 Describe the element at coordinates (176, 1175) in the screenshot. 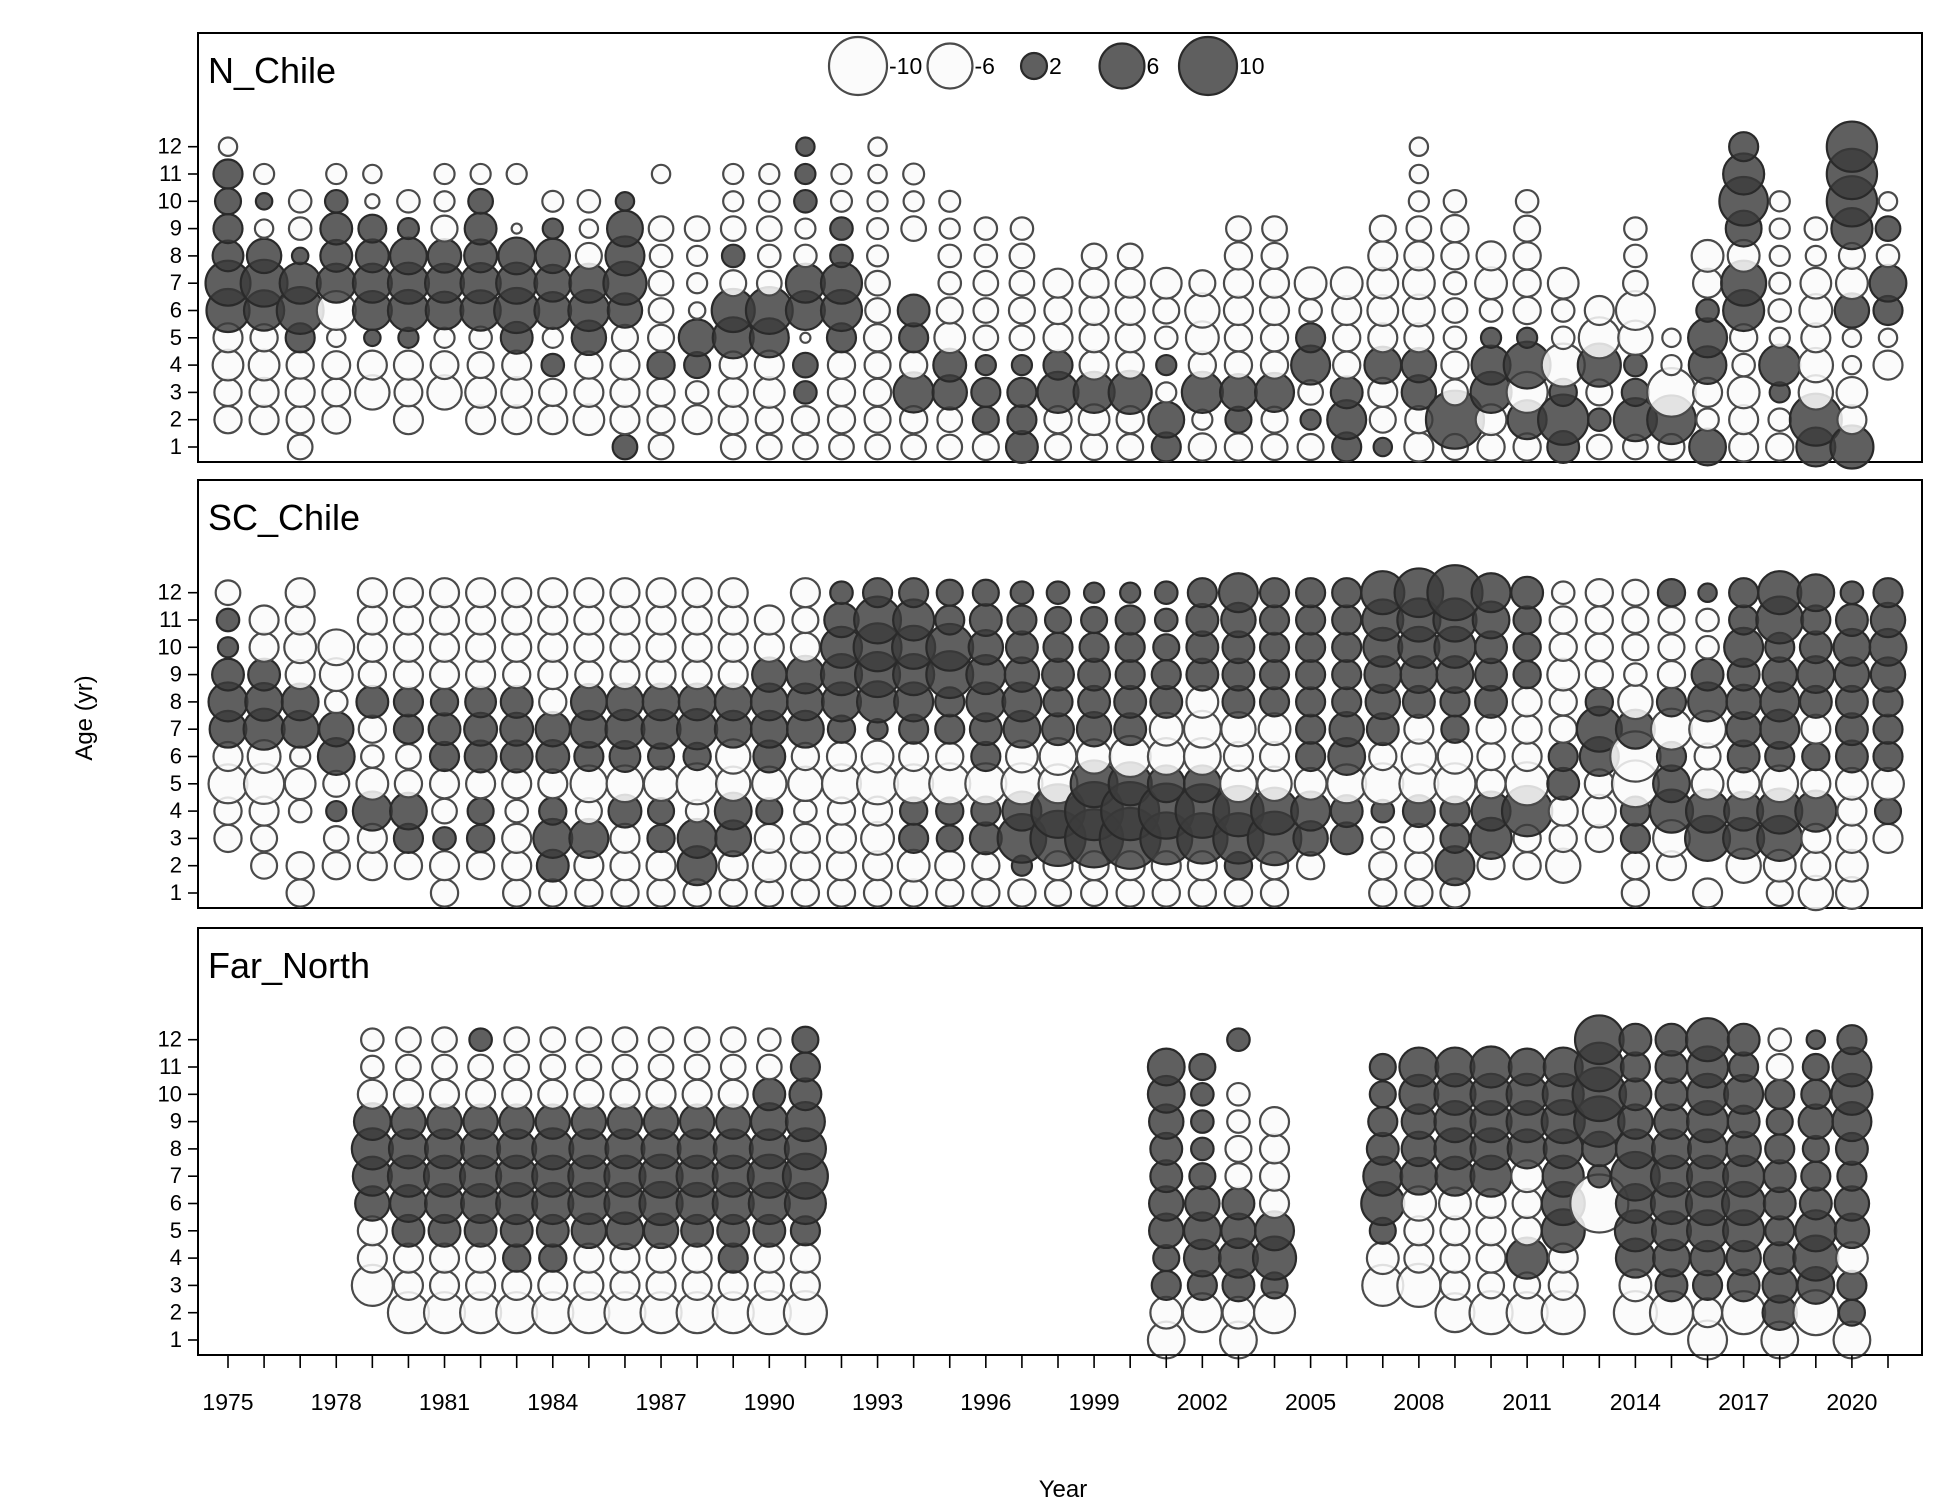

I see `y-tick-label: 7` at that location.